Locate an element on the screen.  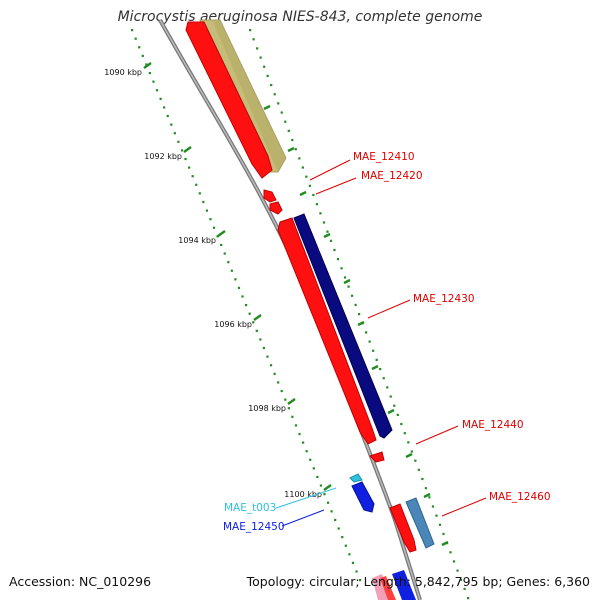
label-mae-12450: MAE_12450 is located at coordinates (254, 527).